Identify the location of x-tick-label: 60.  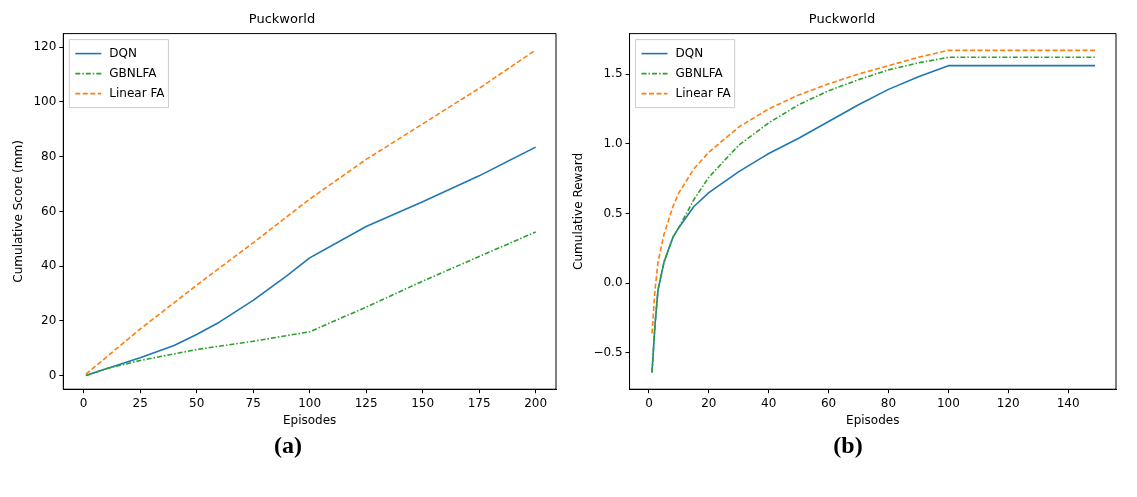
(828, 402).